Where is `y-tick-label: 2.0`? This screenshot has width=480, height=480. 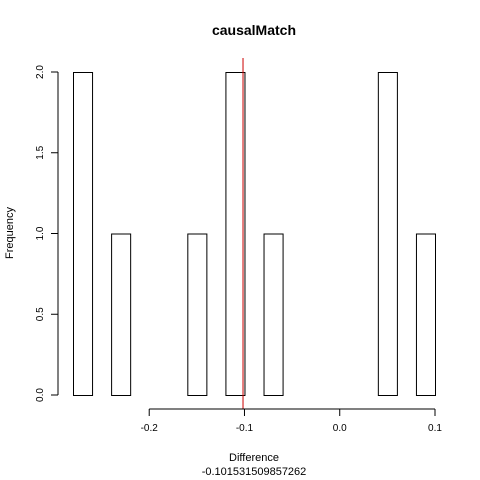
y-tick-label: 2.0 is located at coordinates (40, 72).